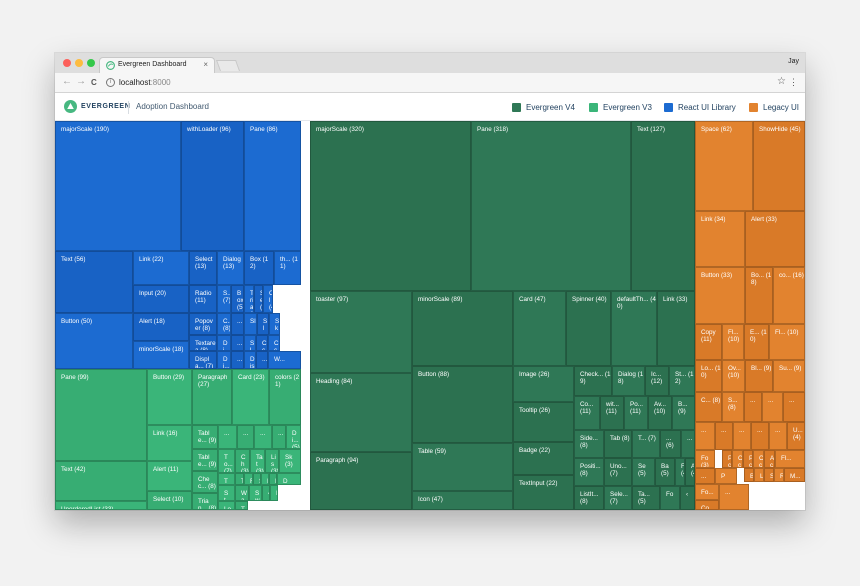 The width and height of the screenshot is (860, 586). What do you see at coordinates (224, 343) in the screenshot?
I see `treemap-cell: Di... (8)` at bounding box center [224, 343].